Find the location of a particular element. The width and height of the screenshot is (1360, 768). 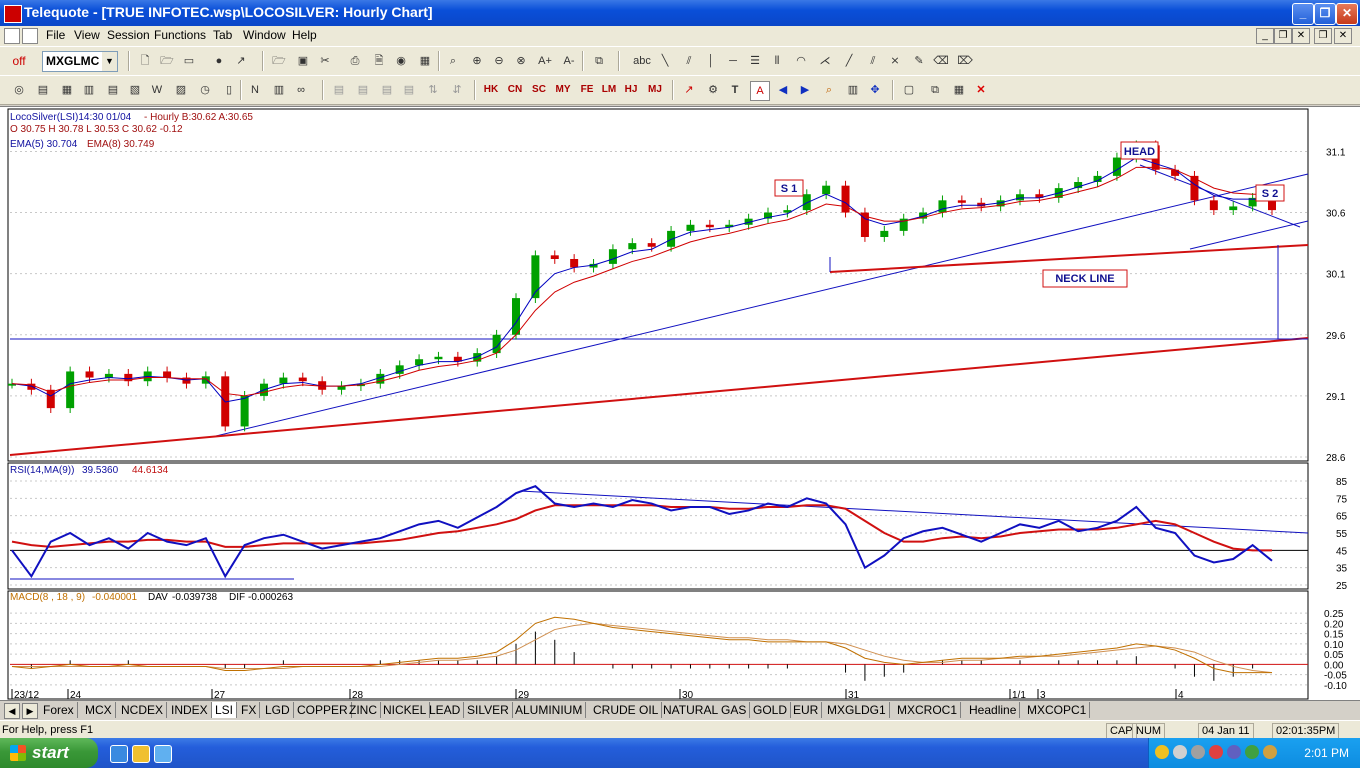

menu-help: Help is located at coordinates (304, 35).